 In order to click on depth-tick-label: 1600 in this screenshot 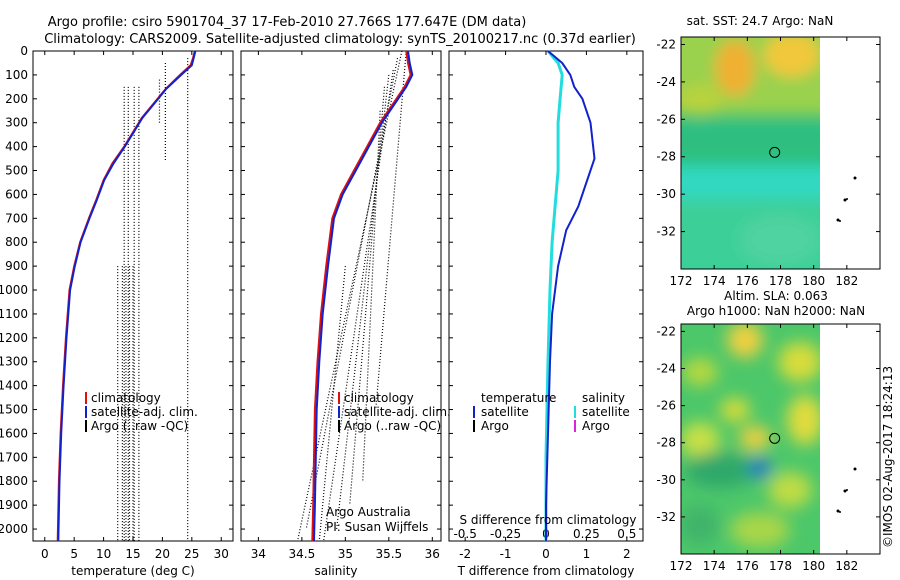, I will do `click(14, 433)`.